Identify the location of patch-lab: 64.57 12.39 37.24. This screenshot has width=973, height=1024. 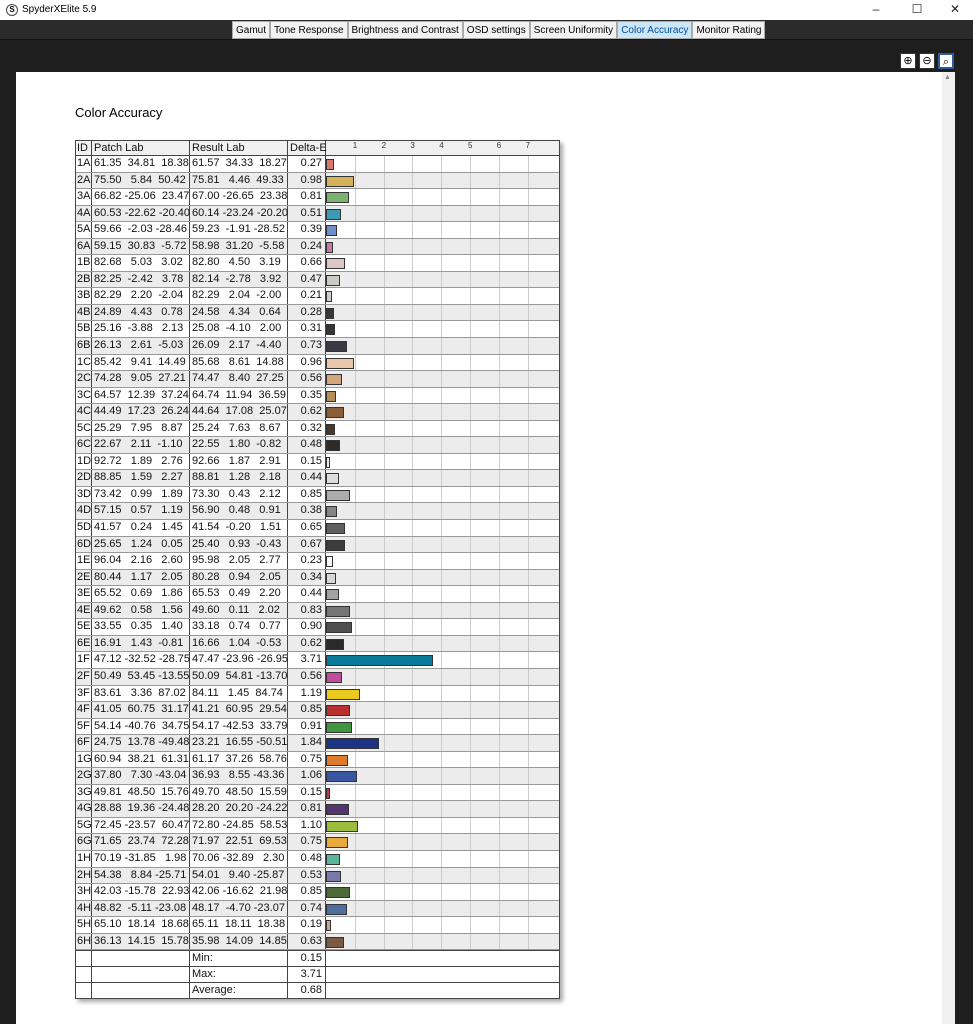
(141, 395).